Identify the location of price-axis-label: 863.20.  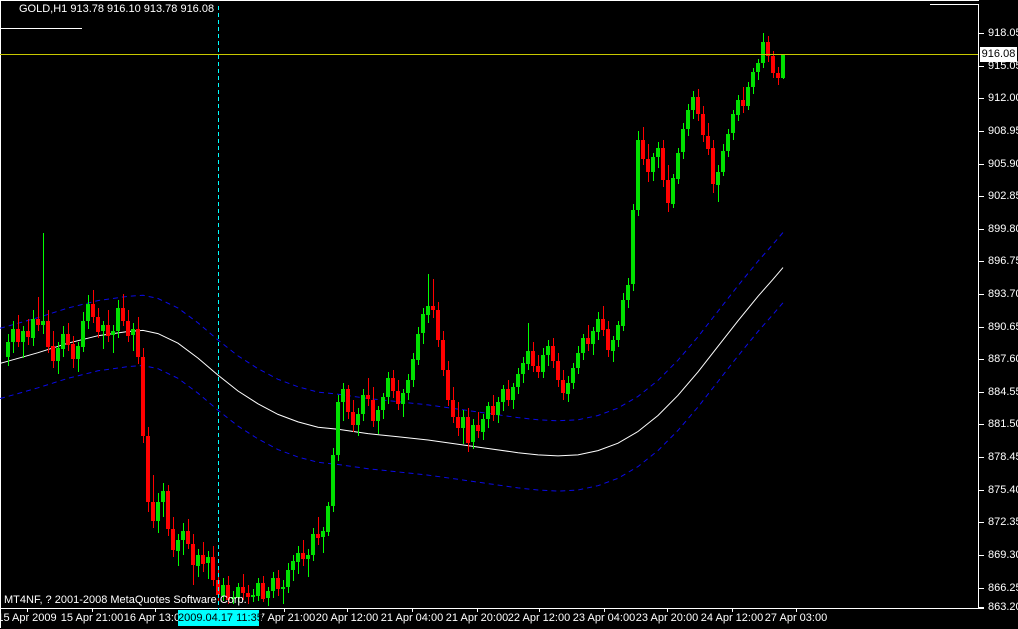
(1003, 607).